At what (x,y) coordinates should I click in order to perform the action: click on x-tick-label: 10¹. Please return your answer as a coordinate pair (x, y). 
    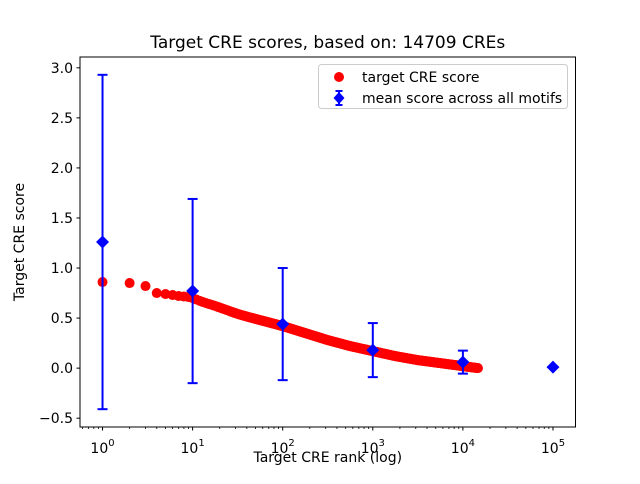
    Looking at the image, I should click on (193, 447).